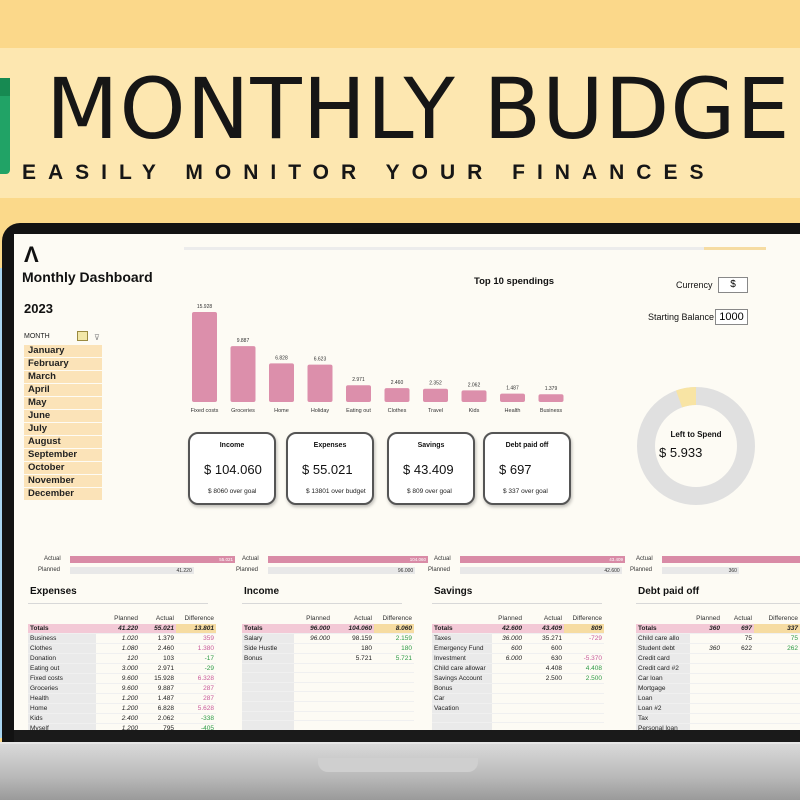 This screenshot has height=800, width=800. What do you see at coordinates (508, 638) in the screenshot?
I see `row-value: 36.000` at bounding box center [508, 638].